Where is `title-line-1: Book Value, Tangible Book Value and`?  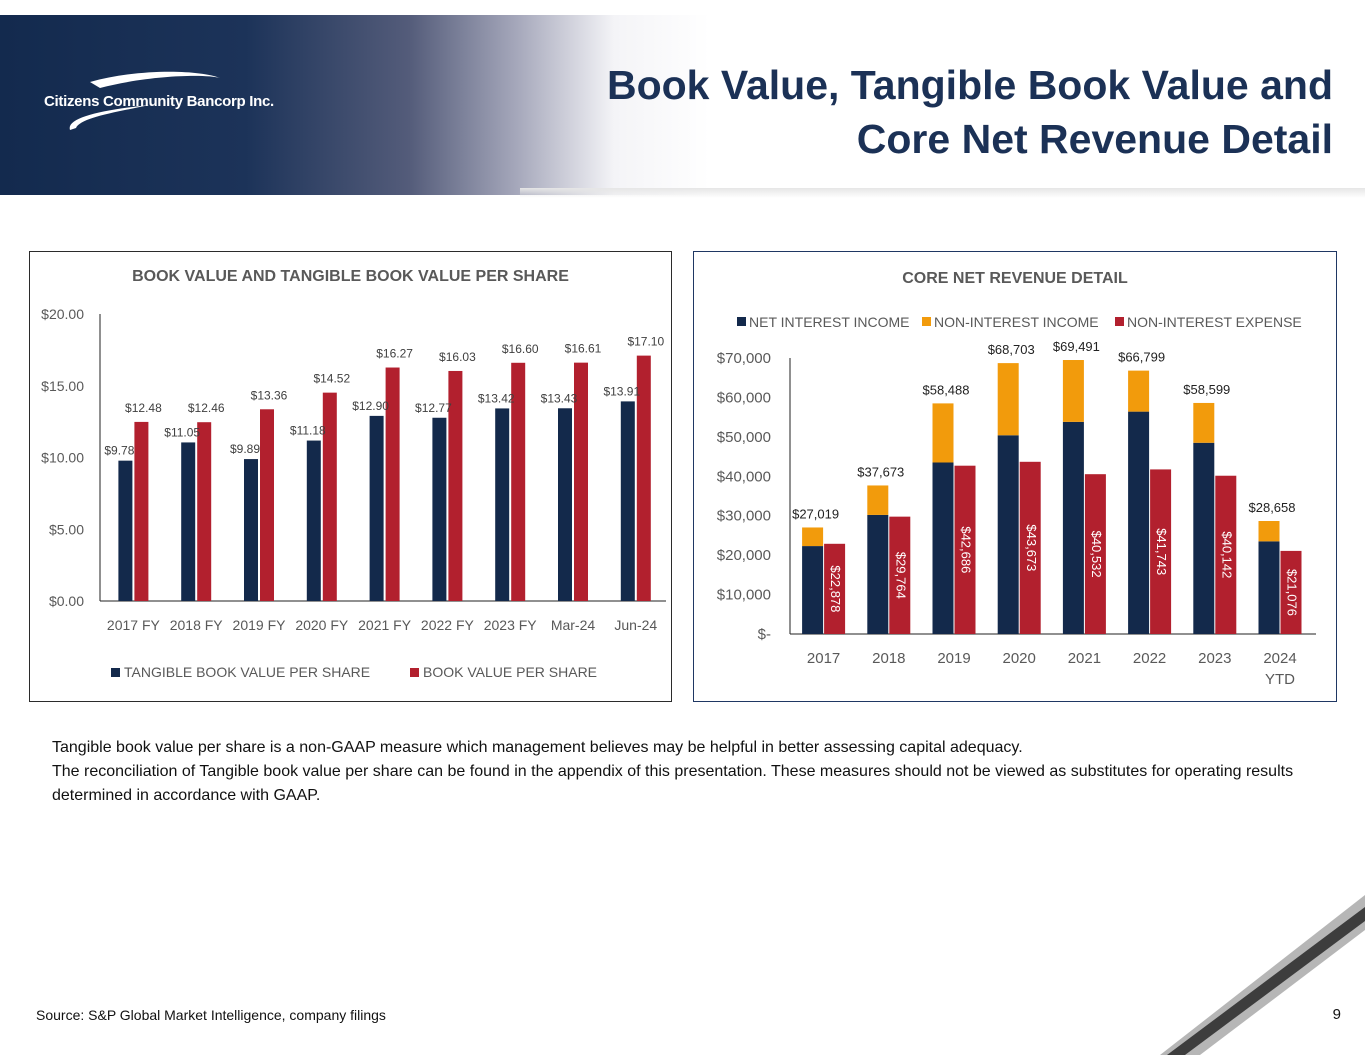 title-line-1: Book Value, Tangible Book Value and is located at coordinates (969, 85).